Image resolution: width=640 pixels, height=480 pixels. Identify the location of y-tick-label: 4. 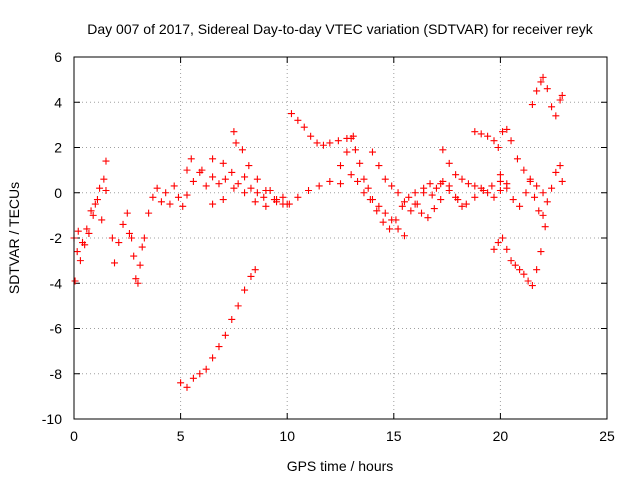
(58, 102).